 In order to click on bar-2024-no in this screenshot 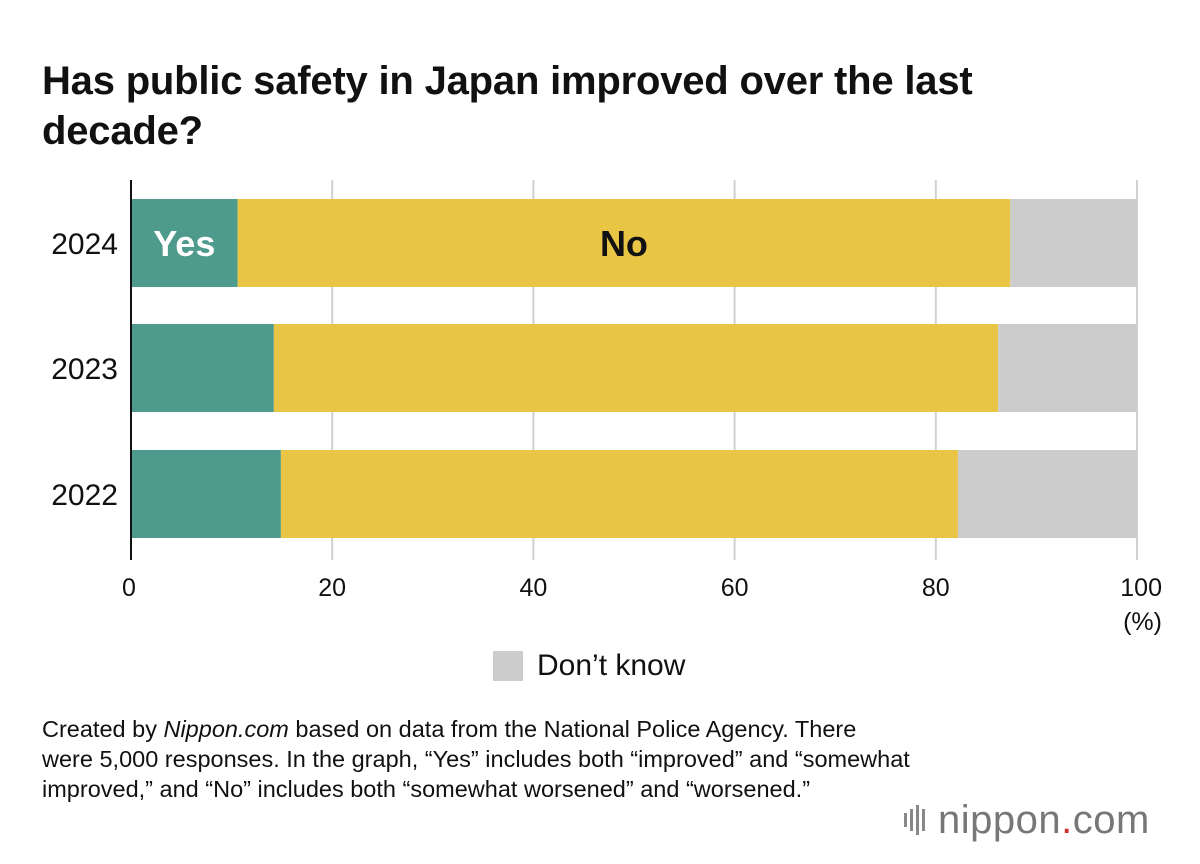, I will do `click(624, 243)`.